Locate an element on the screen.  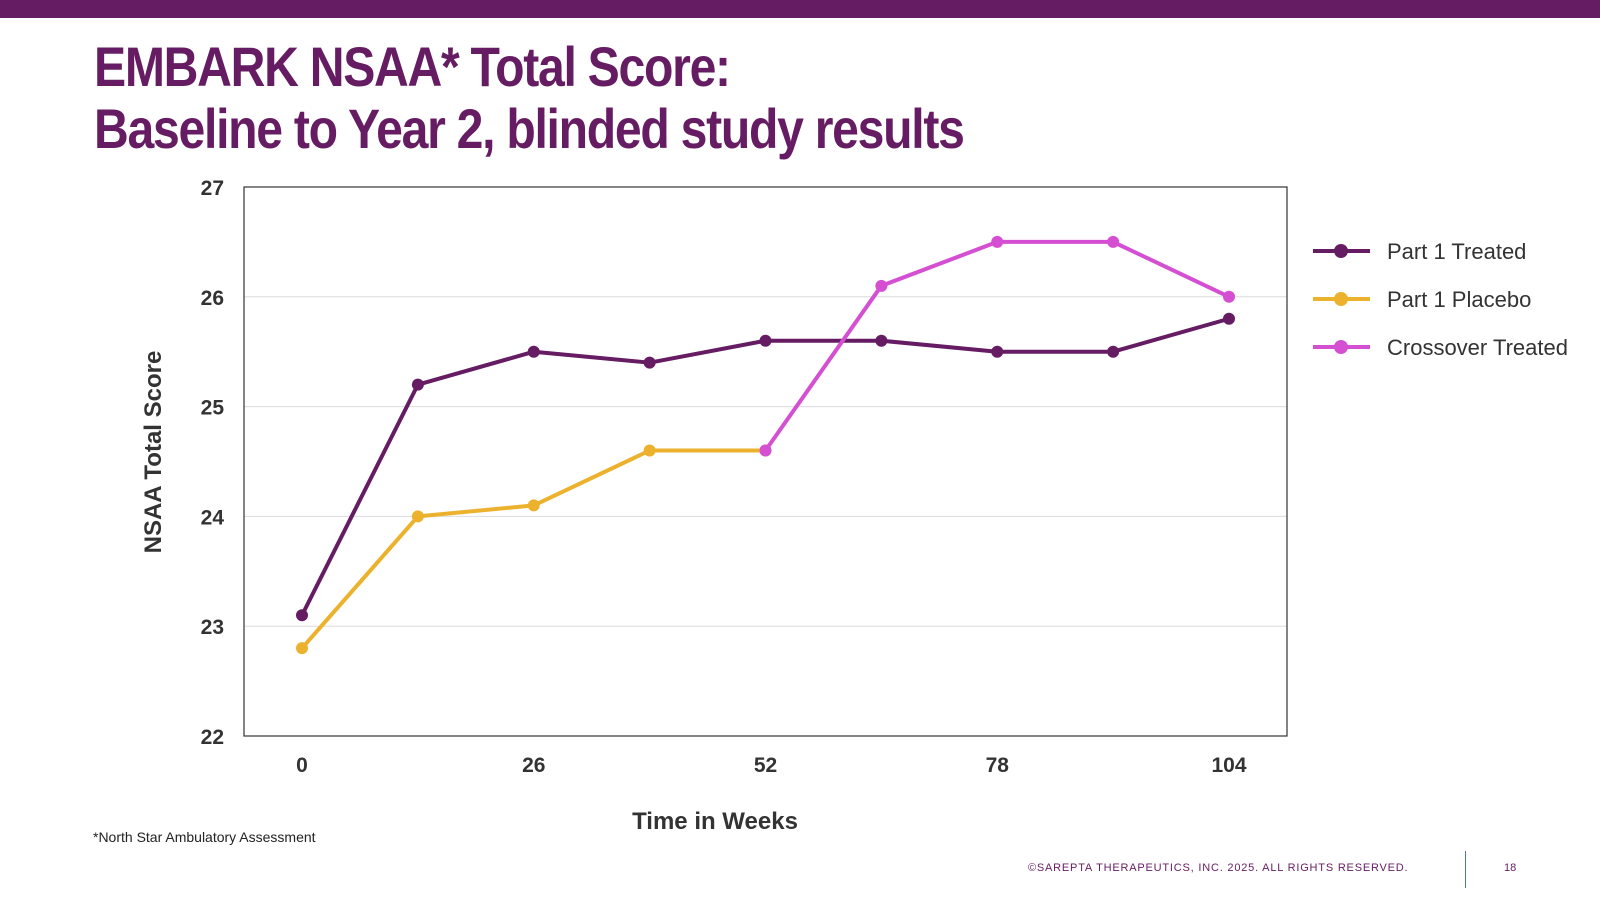
x-tick-label: 78 is located at coordinates (998, 765).